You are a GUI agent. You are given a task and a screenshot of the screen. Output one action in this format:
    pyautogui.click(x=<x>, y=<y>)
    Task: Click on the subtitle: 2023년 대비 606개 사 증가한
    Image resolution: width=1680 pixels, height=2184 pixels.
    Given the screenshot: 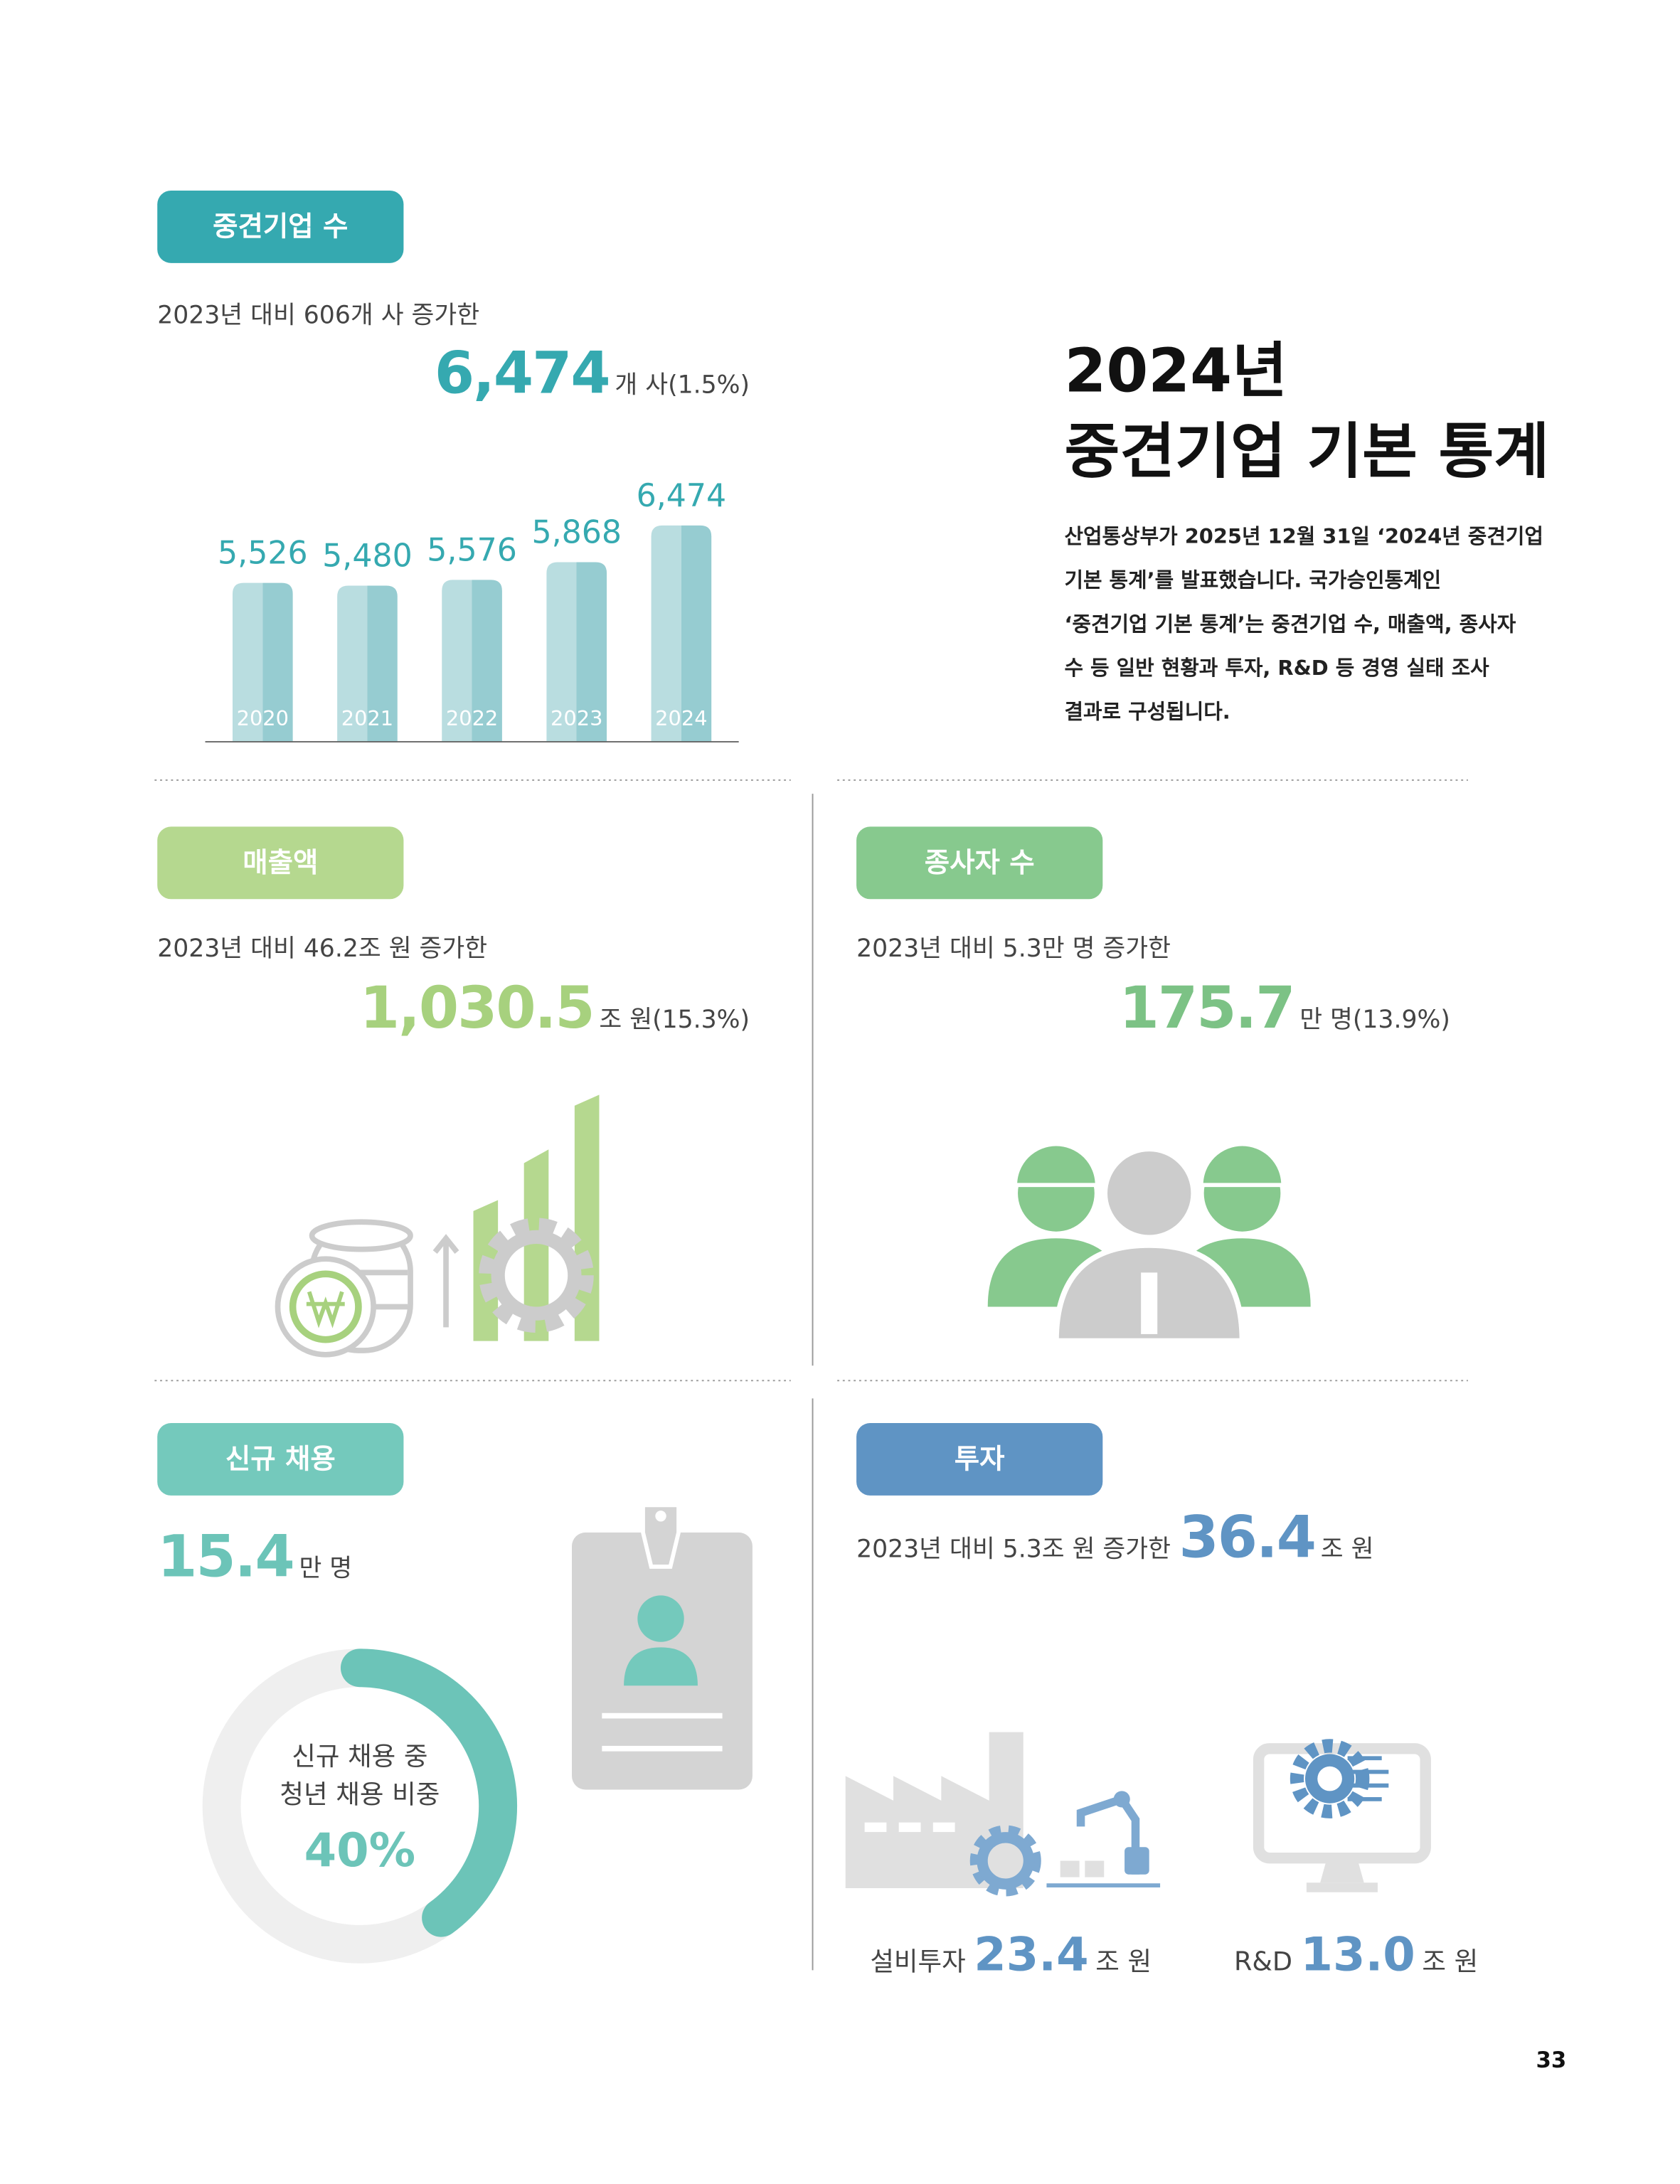 What is the action you would take?
    pyautogui.click(x=318, y=316)
    